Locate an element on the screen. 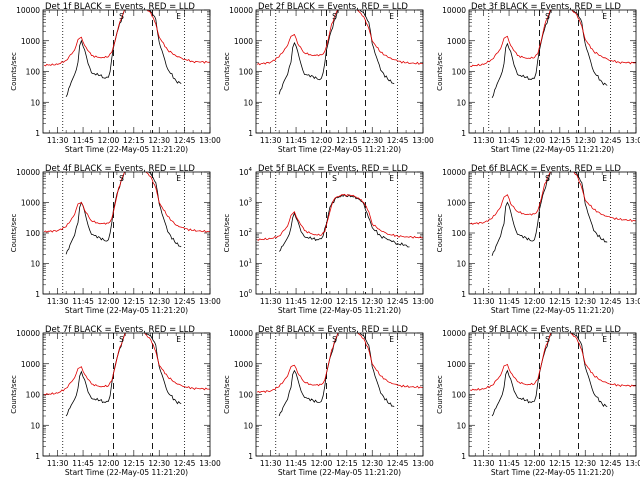 Image resolution: width=640 pixels, height=480 pixels. y-tick-label: 10⁴ is located at coordinates (246, 172).